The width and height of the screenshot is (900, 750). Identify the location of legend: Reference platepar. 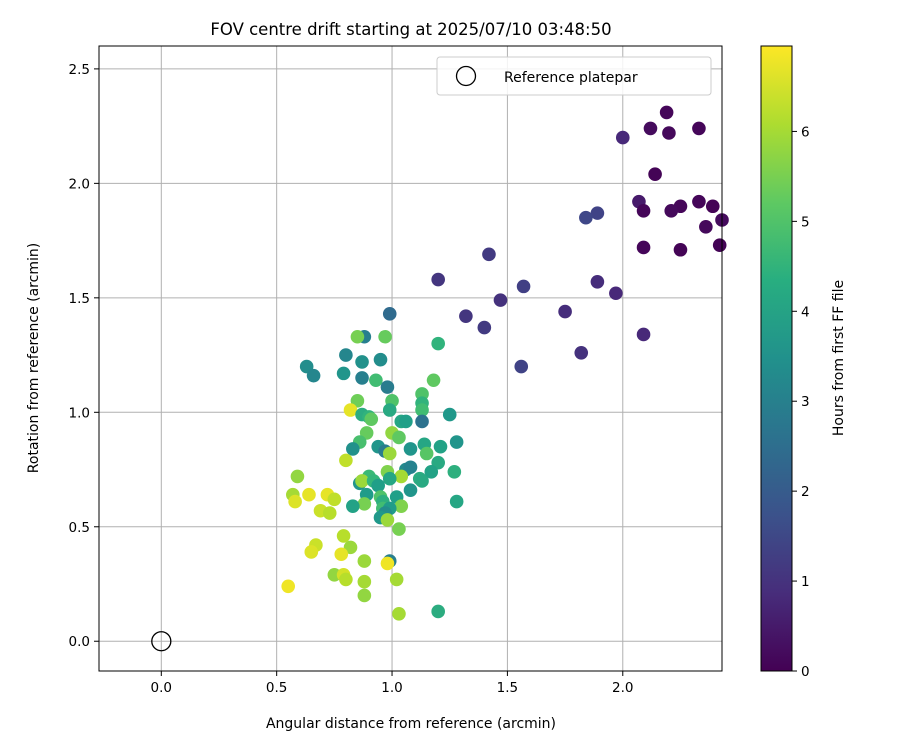
(574, 76).